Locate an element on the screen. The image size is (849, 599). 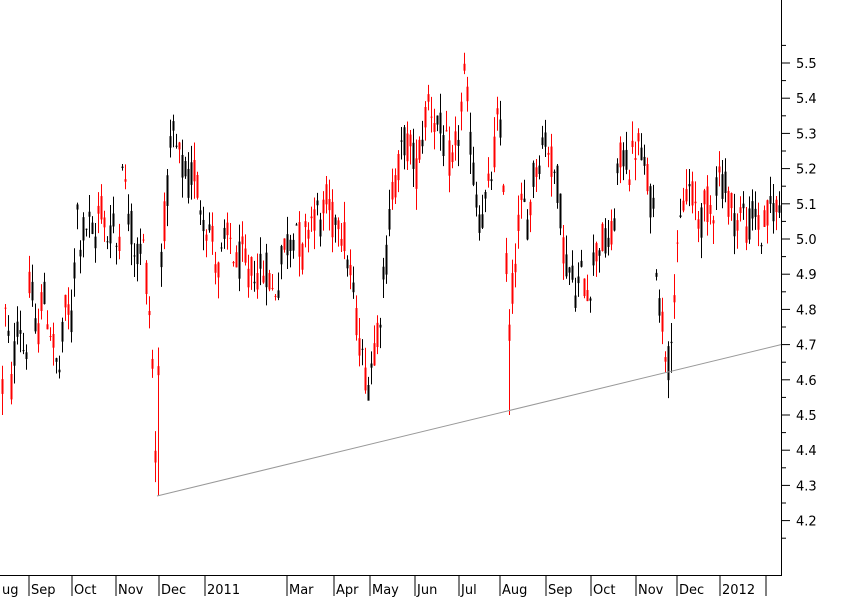
x-tick-label: Sep is located at coordinates (560, 590).